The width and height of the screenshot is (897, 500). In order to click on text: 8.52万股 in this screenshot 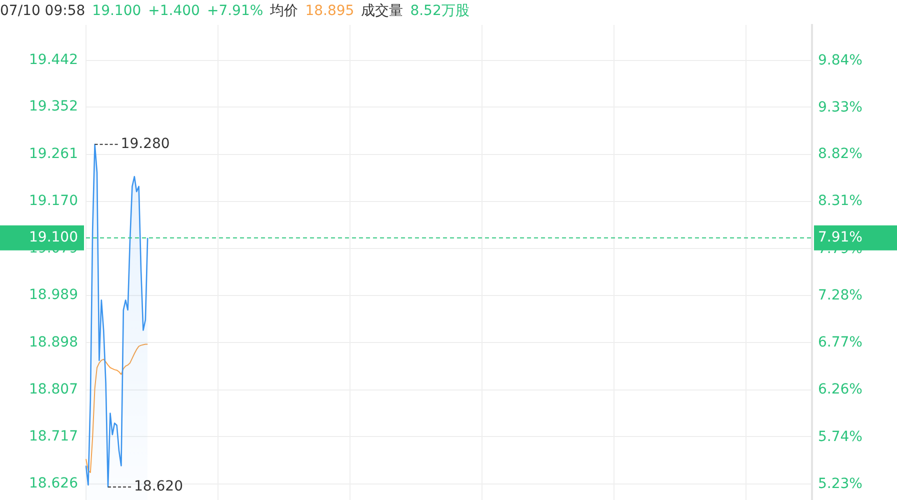, I will do `click(440, 11)`.